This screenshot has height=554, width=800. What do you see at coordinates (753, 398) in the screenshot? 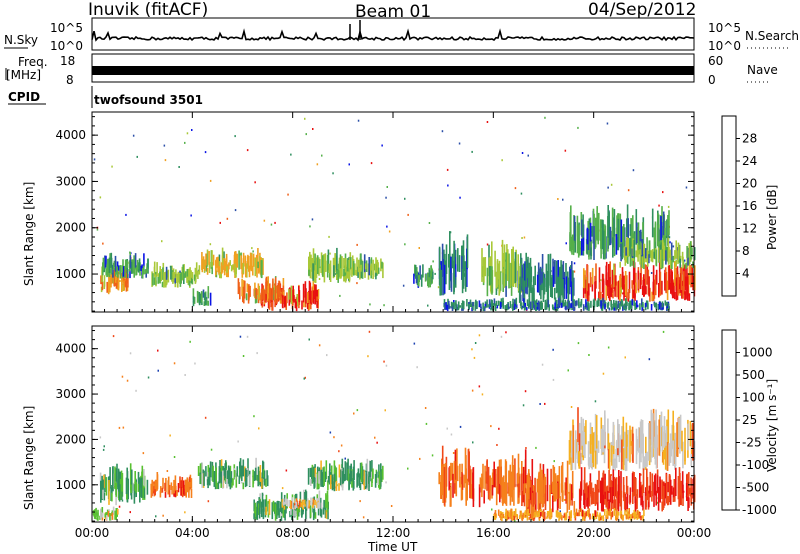
I see `velocity-panel-colorbar-label: 100` at bounding box center [753, 398].